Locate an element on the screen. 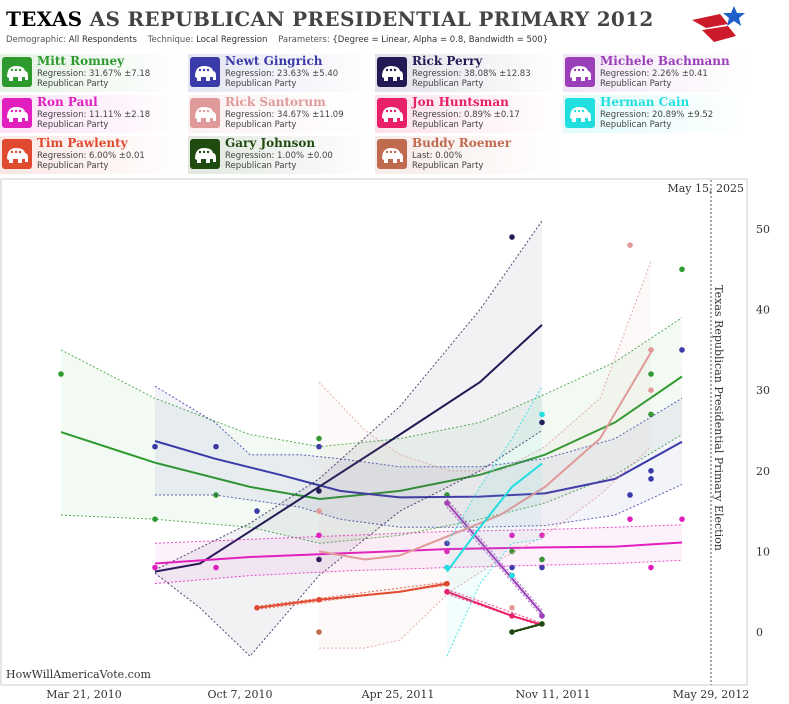 The width and height of the screenshot is (789, 704). candidate-name: Gary Johnson is located at coordinates (270, 143).